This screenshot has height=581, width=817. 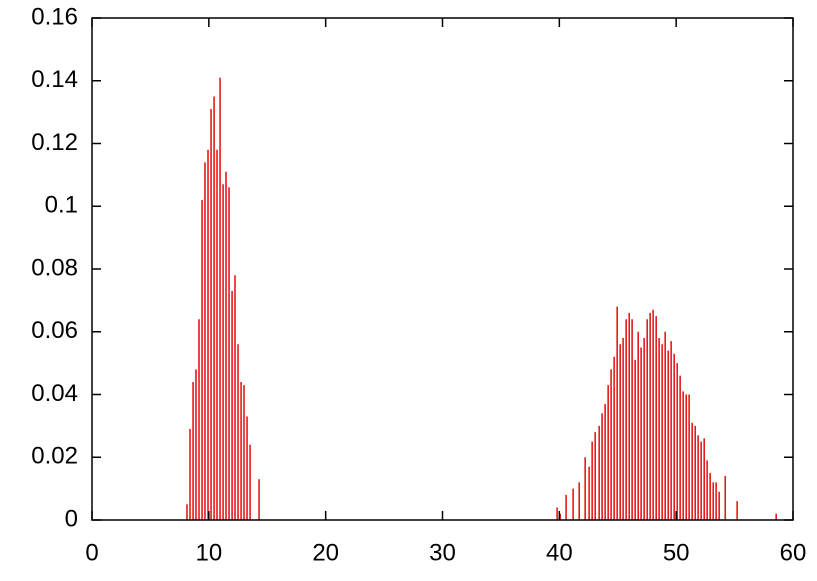 I want to click on y-tick-label: 0.1, so click(x=61, y=205).